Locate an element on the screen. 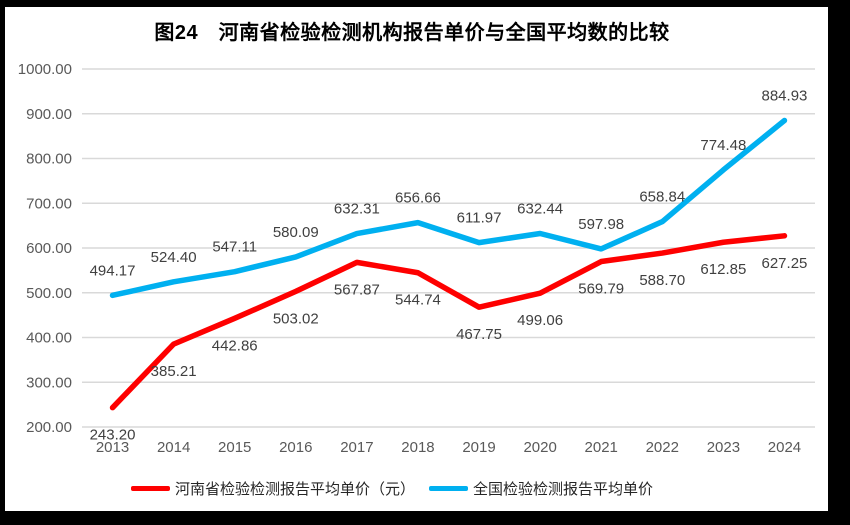 This screenshot has width=850, height=525. national-series-data-label: 597.98 is located at coordinates (601, 224).